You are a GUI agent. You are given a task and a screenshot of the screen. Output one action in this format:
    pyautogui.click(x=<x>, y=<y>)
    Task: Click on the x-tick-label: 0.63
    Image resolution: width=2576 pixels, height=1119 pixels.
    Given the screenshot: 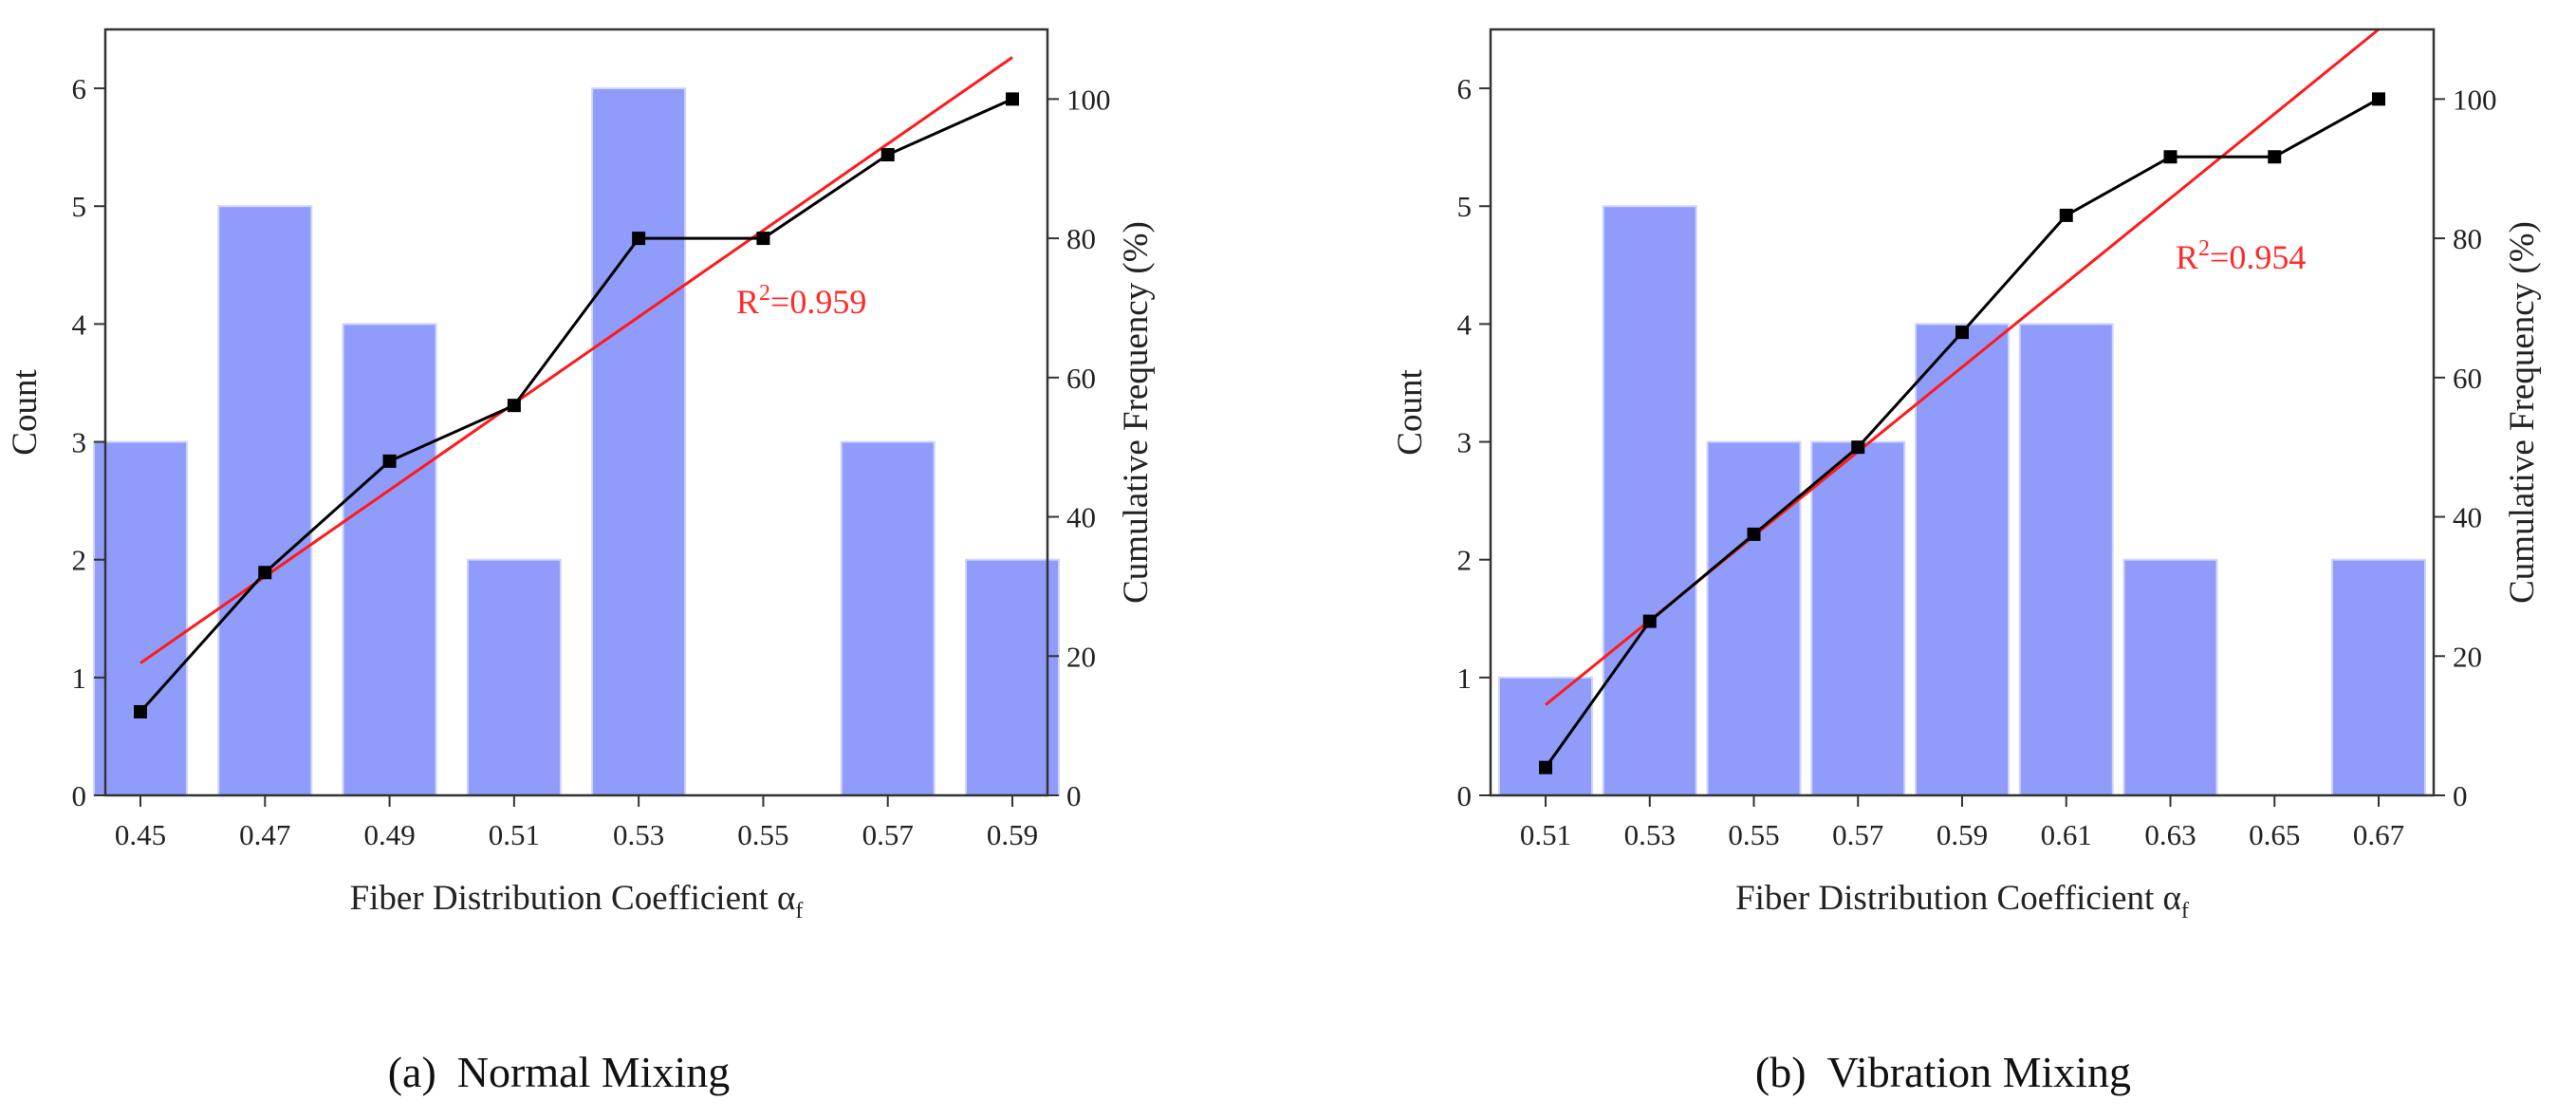 What is the action you would take?
    pyautogui.click(x=2170, y=834)
    